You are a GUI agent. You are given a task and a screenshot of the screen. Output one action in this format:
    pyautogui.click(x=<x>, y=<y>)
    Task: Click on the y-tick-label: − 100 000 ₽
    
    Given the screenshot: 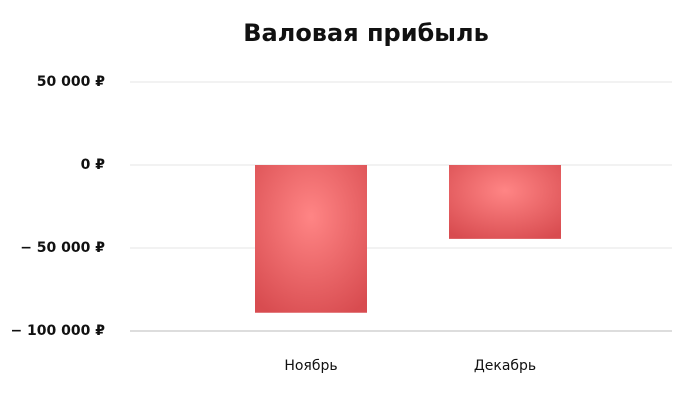 What is the action you would take?
    pyautogui.click(x=57, y=331)
    